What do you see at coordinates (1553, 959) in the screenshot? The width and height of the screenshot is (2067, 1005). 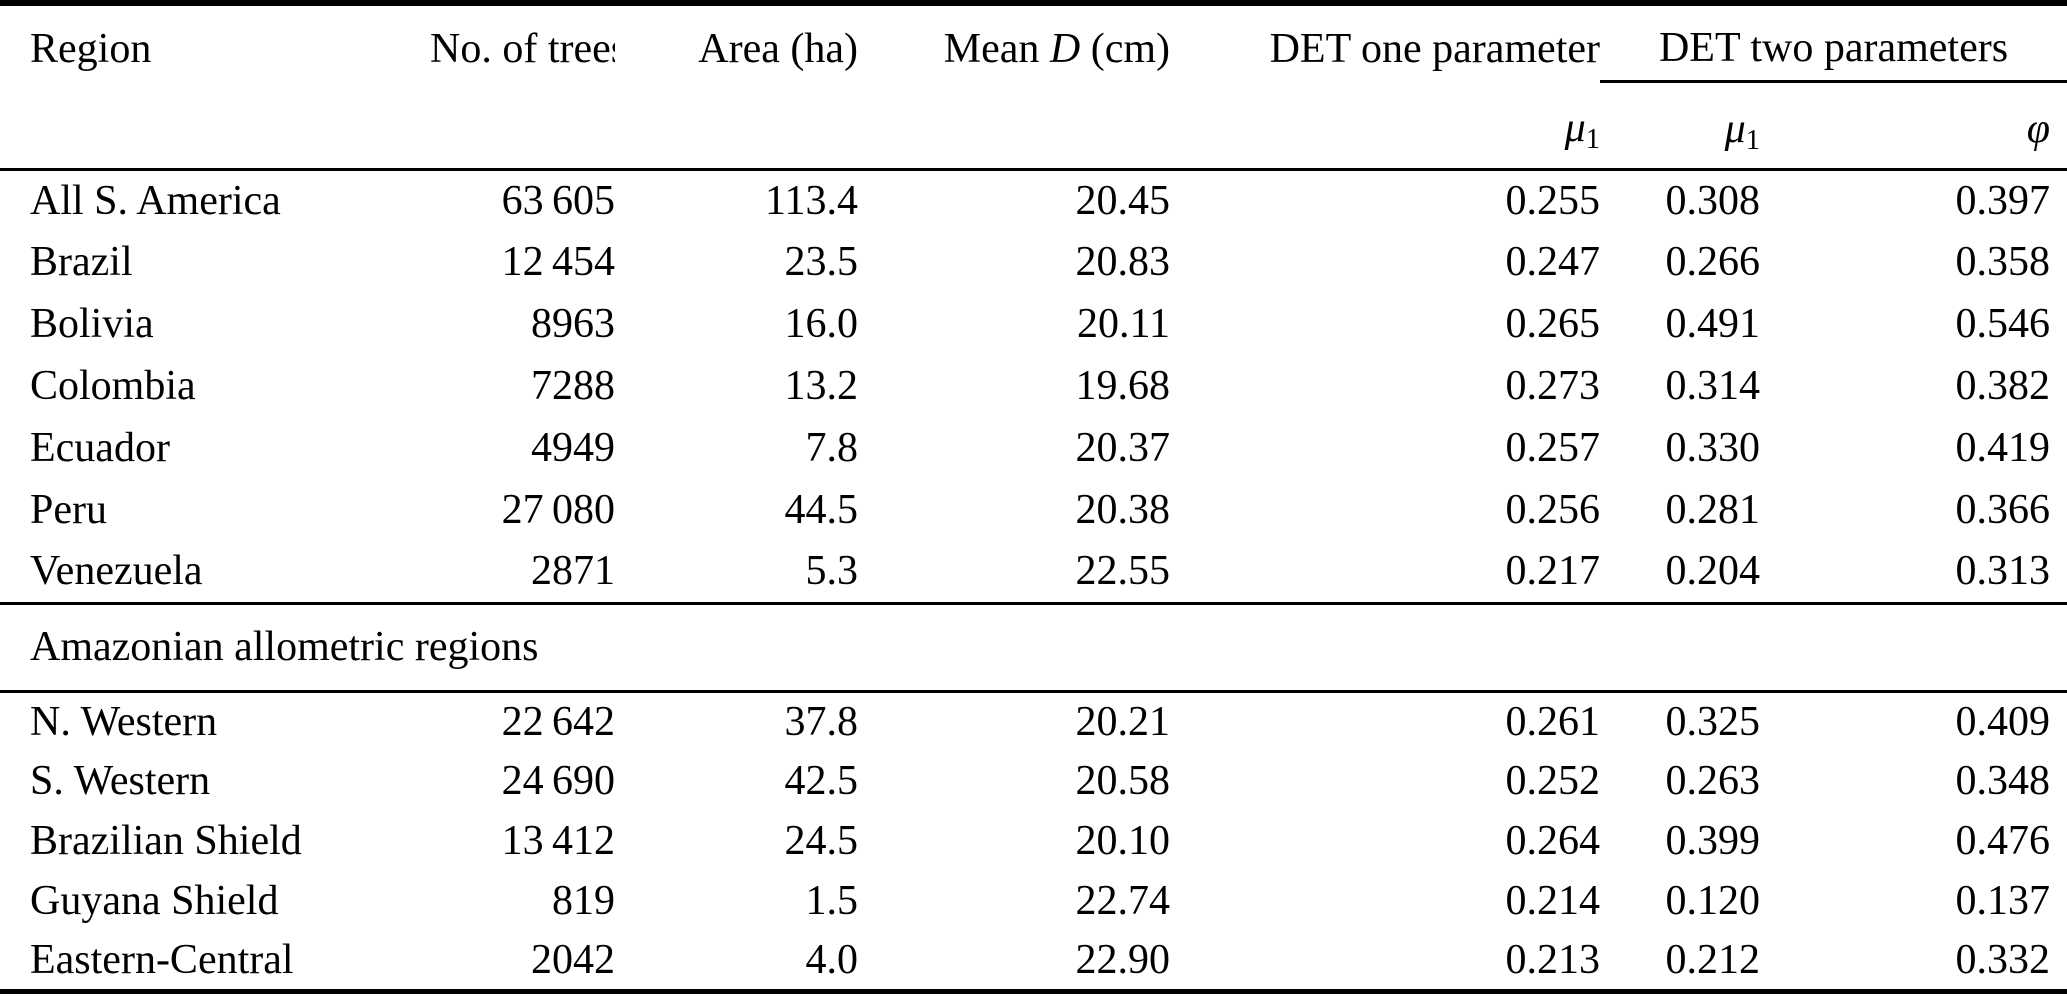 I see `cell-det-one-mu1: 0.213` at bounding box center [1553, 959].